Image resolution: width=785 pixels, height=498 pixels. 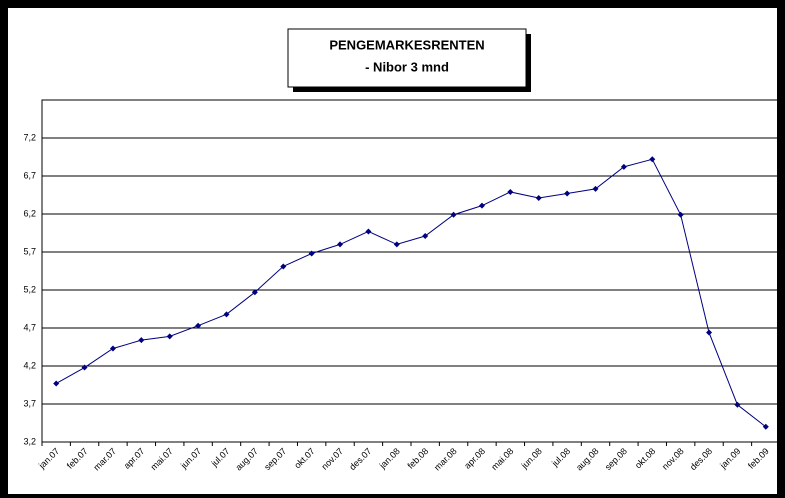 What do you see at coordinates (29, 365) in the screenshot?
I see `y-tick-label: 4,2` at bounding box center [29, 365].